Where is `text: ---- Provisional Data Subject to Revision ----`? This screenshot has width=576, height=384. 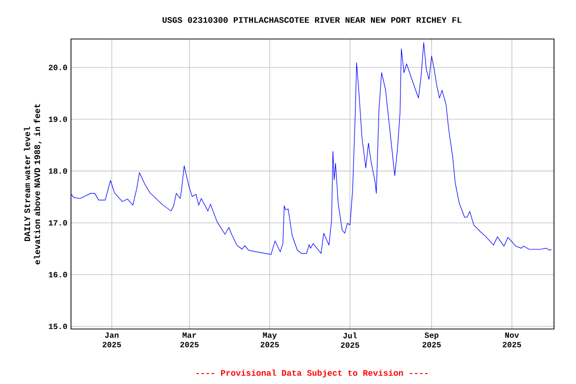
text: ---- Provisional Data Subject to Revision ---- is located at coordinates (312, 374).